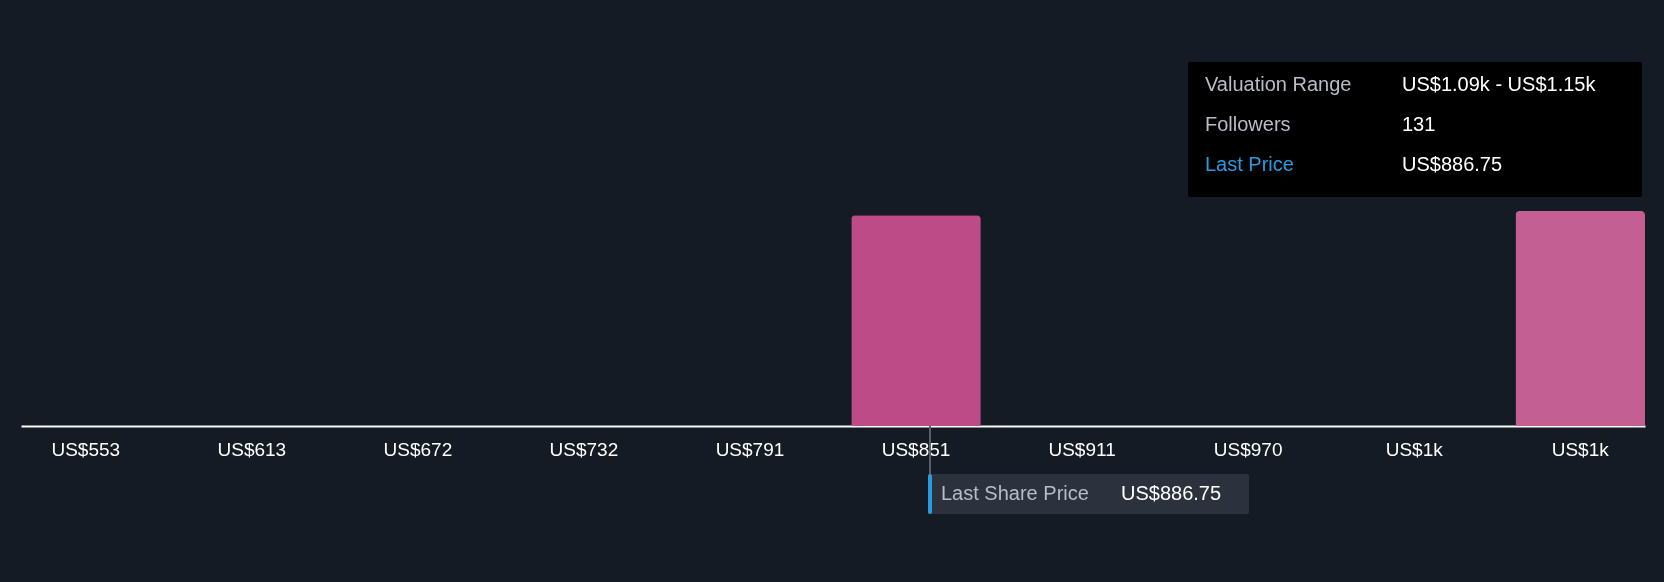 This screenshot has height=582, width=1664. Describe the element at coordinates (418, 449) in the screenshot. I see `x-tick-label: US$672` at that location.